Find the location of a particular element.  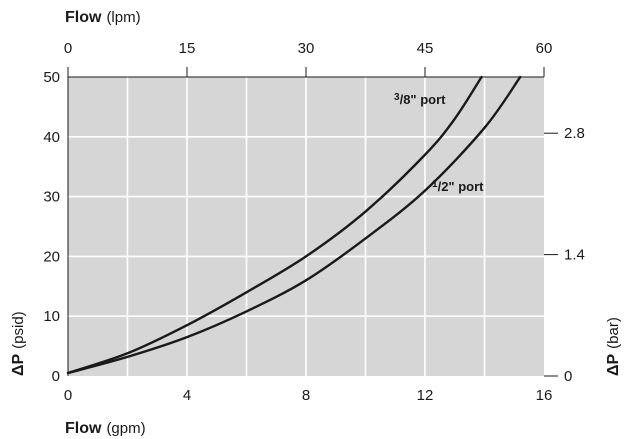

x-top-tick-label: 15 is located at coordinates (187, 48).